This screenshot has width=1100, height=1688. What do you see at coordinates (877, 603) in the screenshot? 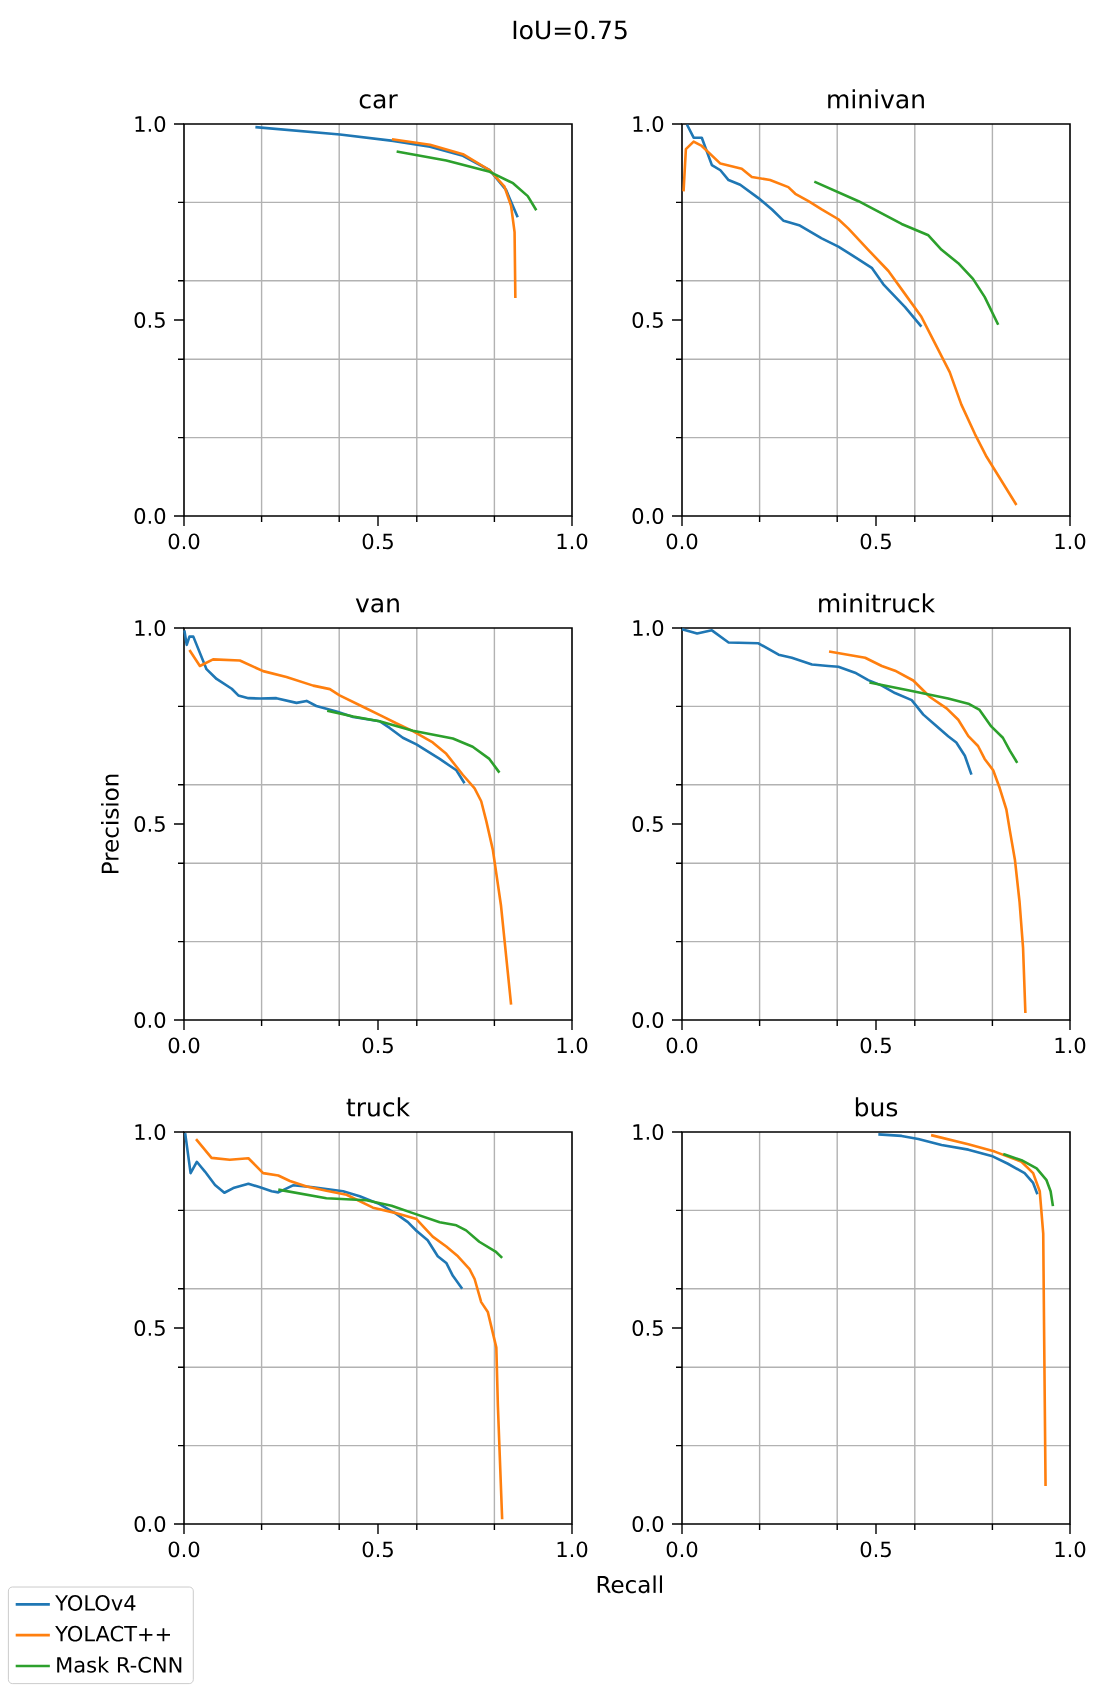
I see `chart-title: minitruck` at bounding box center [877, 603].